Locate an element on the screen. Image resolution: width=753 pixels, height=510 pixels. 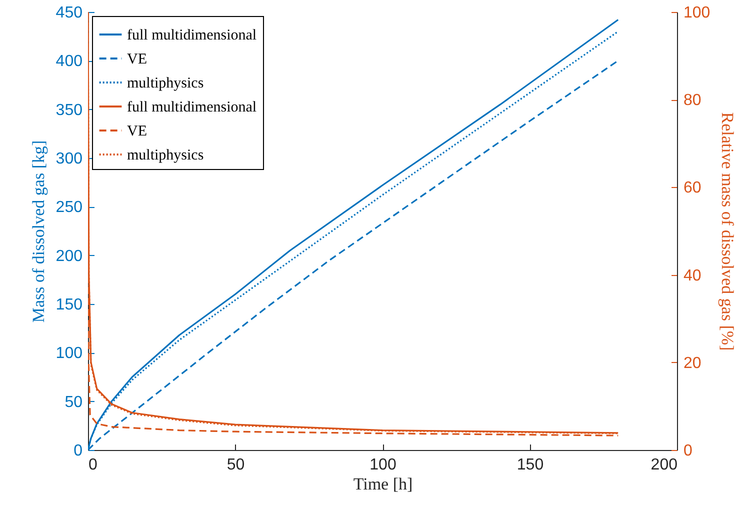
y-tick-label: 300 is located at coordinates (69, 159).